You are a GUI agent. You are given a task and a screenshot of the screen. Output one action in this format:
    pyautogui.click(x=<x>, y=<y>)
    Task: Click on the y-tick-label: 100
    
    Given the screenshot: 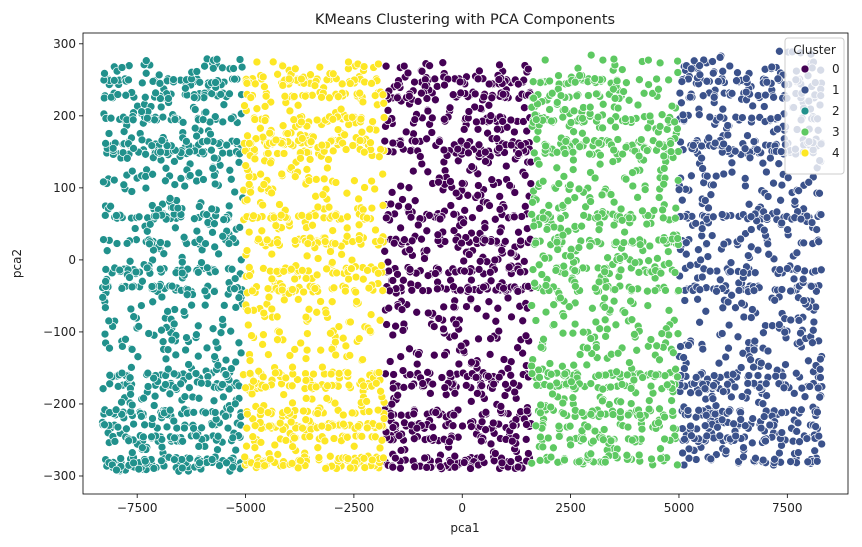 What is the action you would take?
    pyautogui.click(x=64, y=188)
    